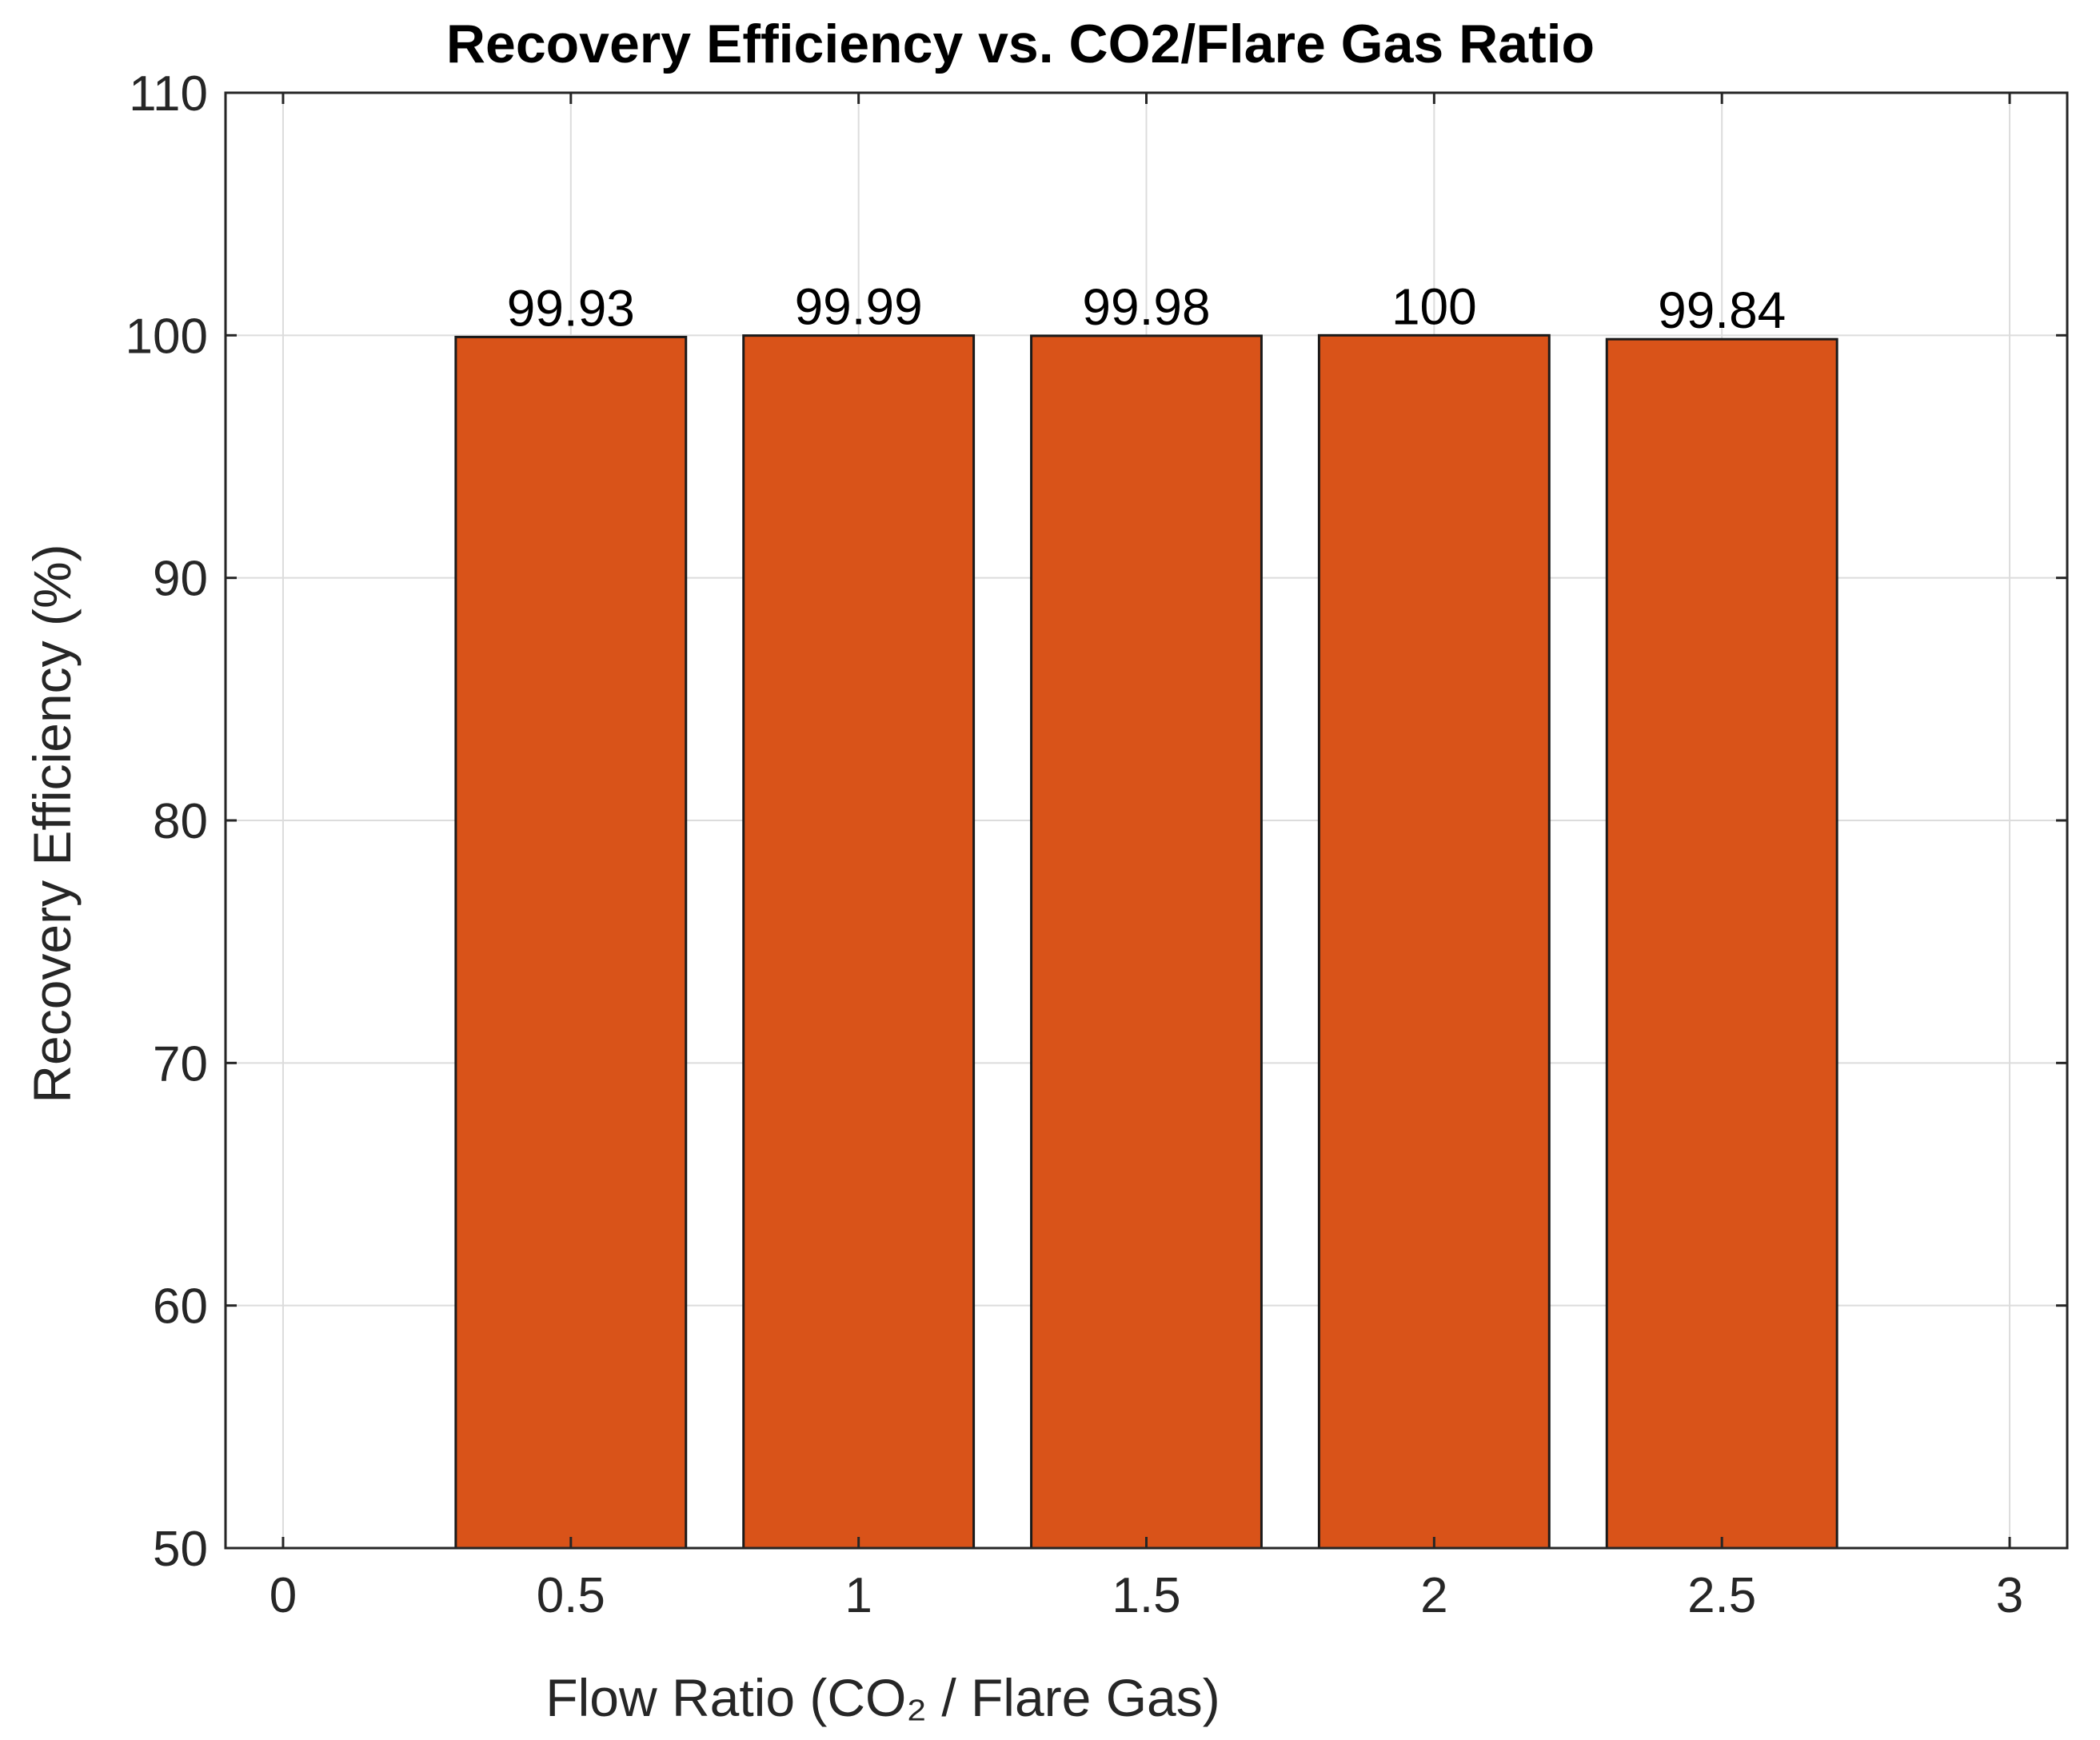 The image size is (2100, 1740). I want to click on y-tick-label: 50, so click(181, 1549).